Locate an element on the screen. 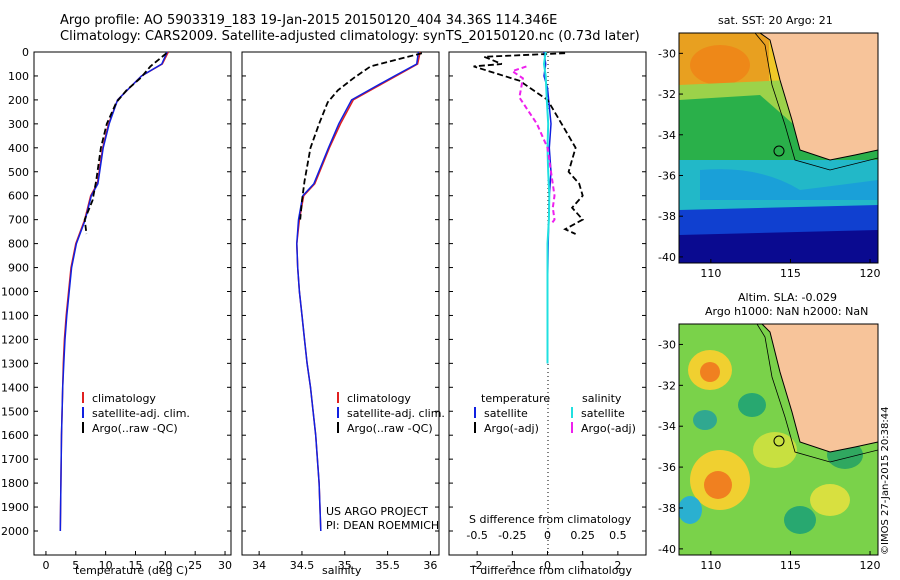 This screenshot has width=900, height=580. project-line-1: US ARGO PROJECT is located at coordinates (377, 511).